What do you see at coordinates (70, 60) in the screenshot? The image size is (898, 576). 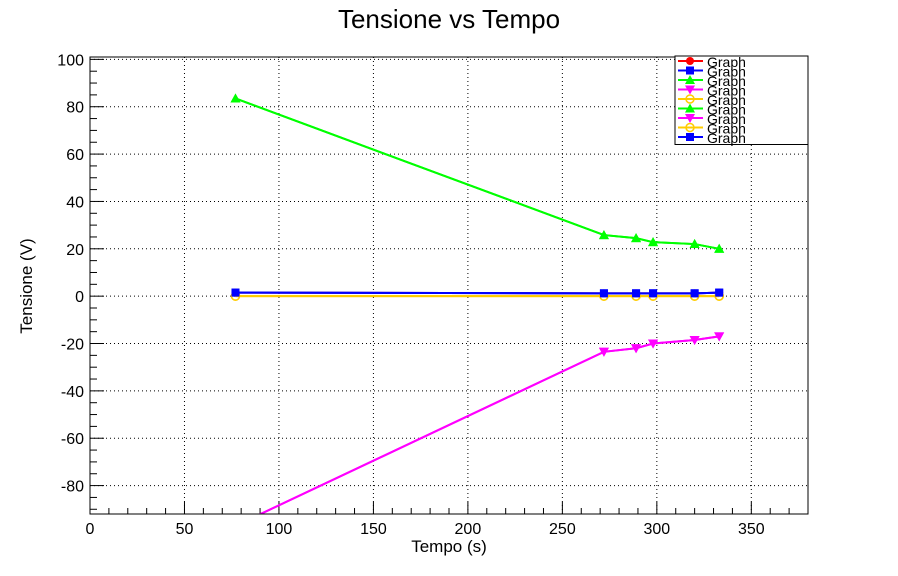 I see `y-tick-label: 100` at bounding box center [70, 60].